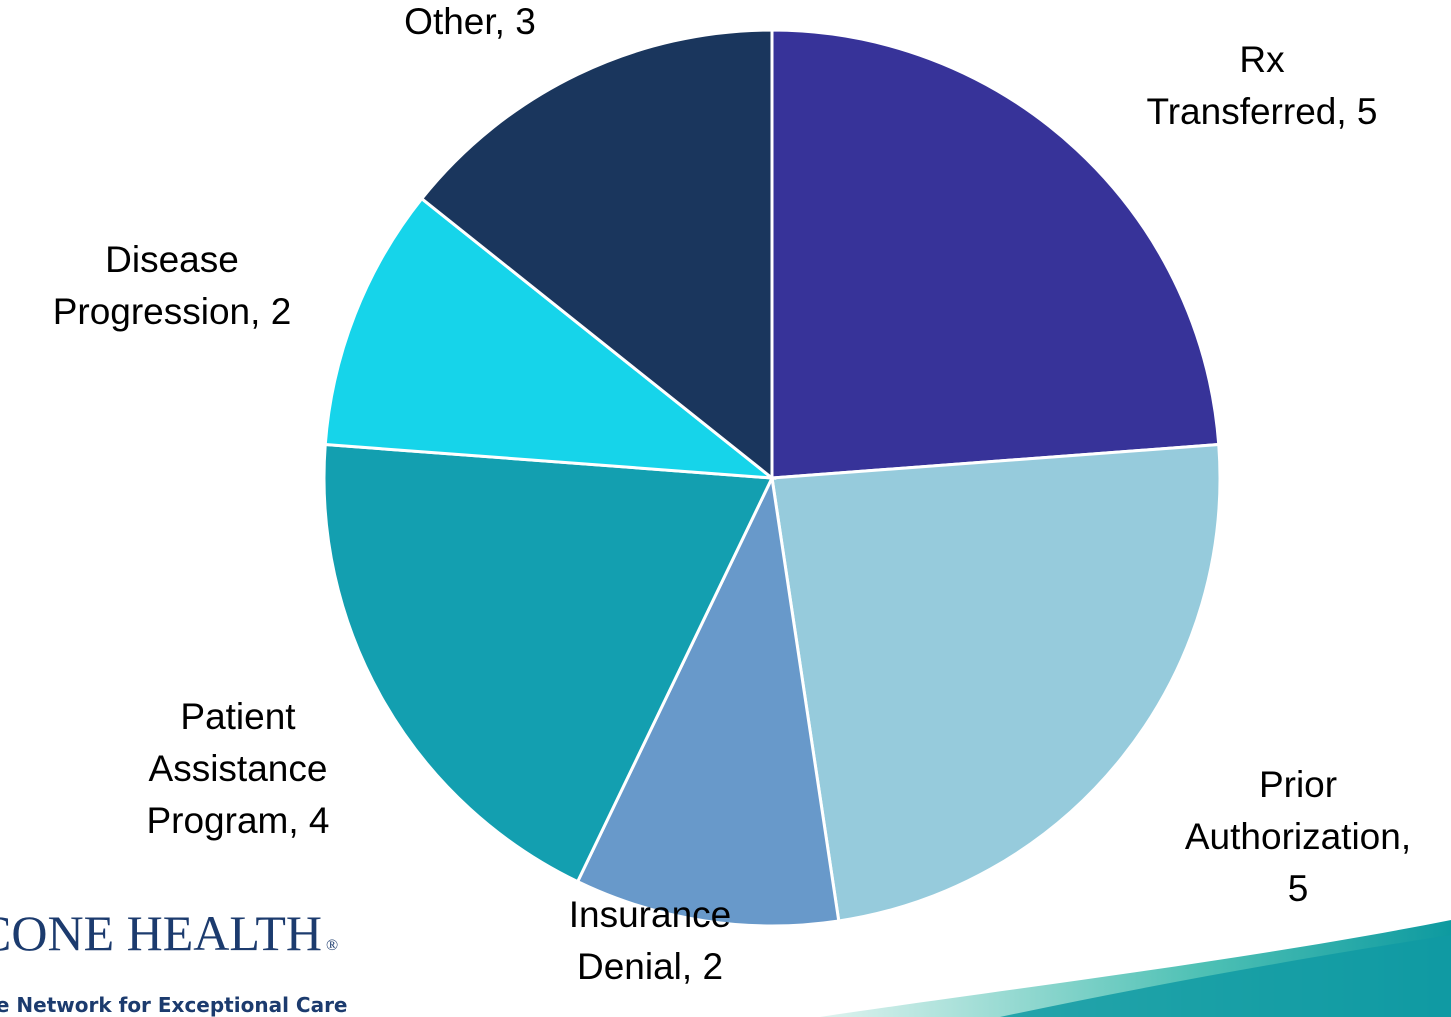 The height and width of the screenshot is (1017, 1451). What do you see at coordinates (1262, 85) in the screenshot?
I see `slice-label: Rx Transferred, 5` at bounding box center [1262, 85].